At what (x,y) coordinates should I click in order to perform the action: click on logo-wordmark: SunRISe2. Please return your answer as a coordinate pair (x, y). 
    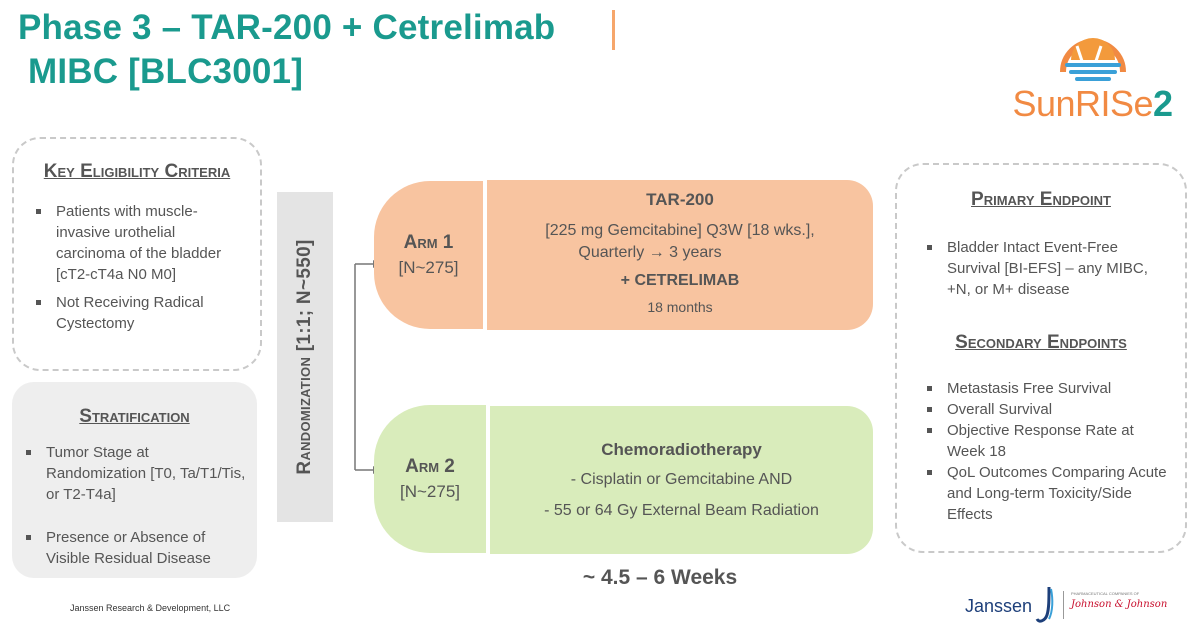
    Looking at the image, I should click on (1092, 104).